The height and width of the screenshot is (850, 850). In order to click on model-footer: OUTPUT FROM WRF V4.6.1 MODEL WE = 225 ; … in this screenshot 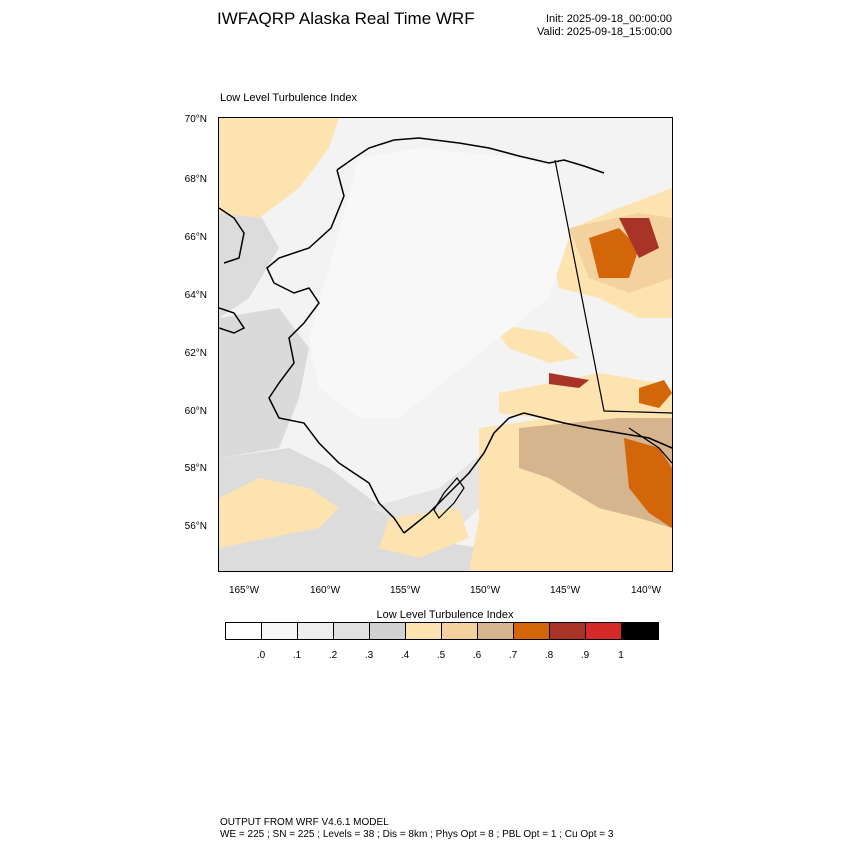, I will do `click(416, 829)`.